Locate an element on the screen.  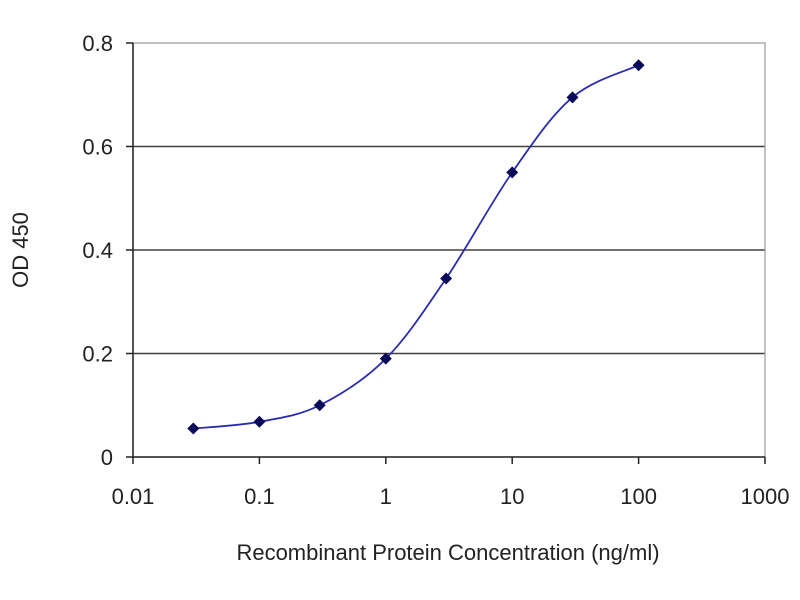
x-tick-label: 1 is located at coordinates (386, 496).